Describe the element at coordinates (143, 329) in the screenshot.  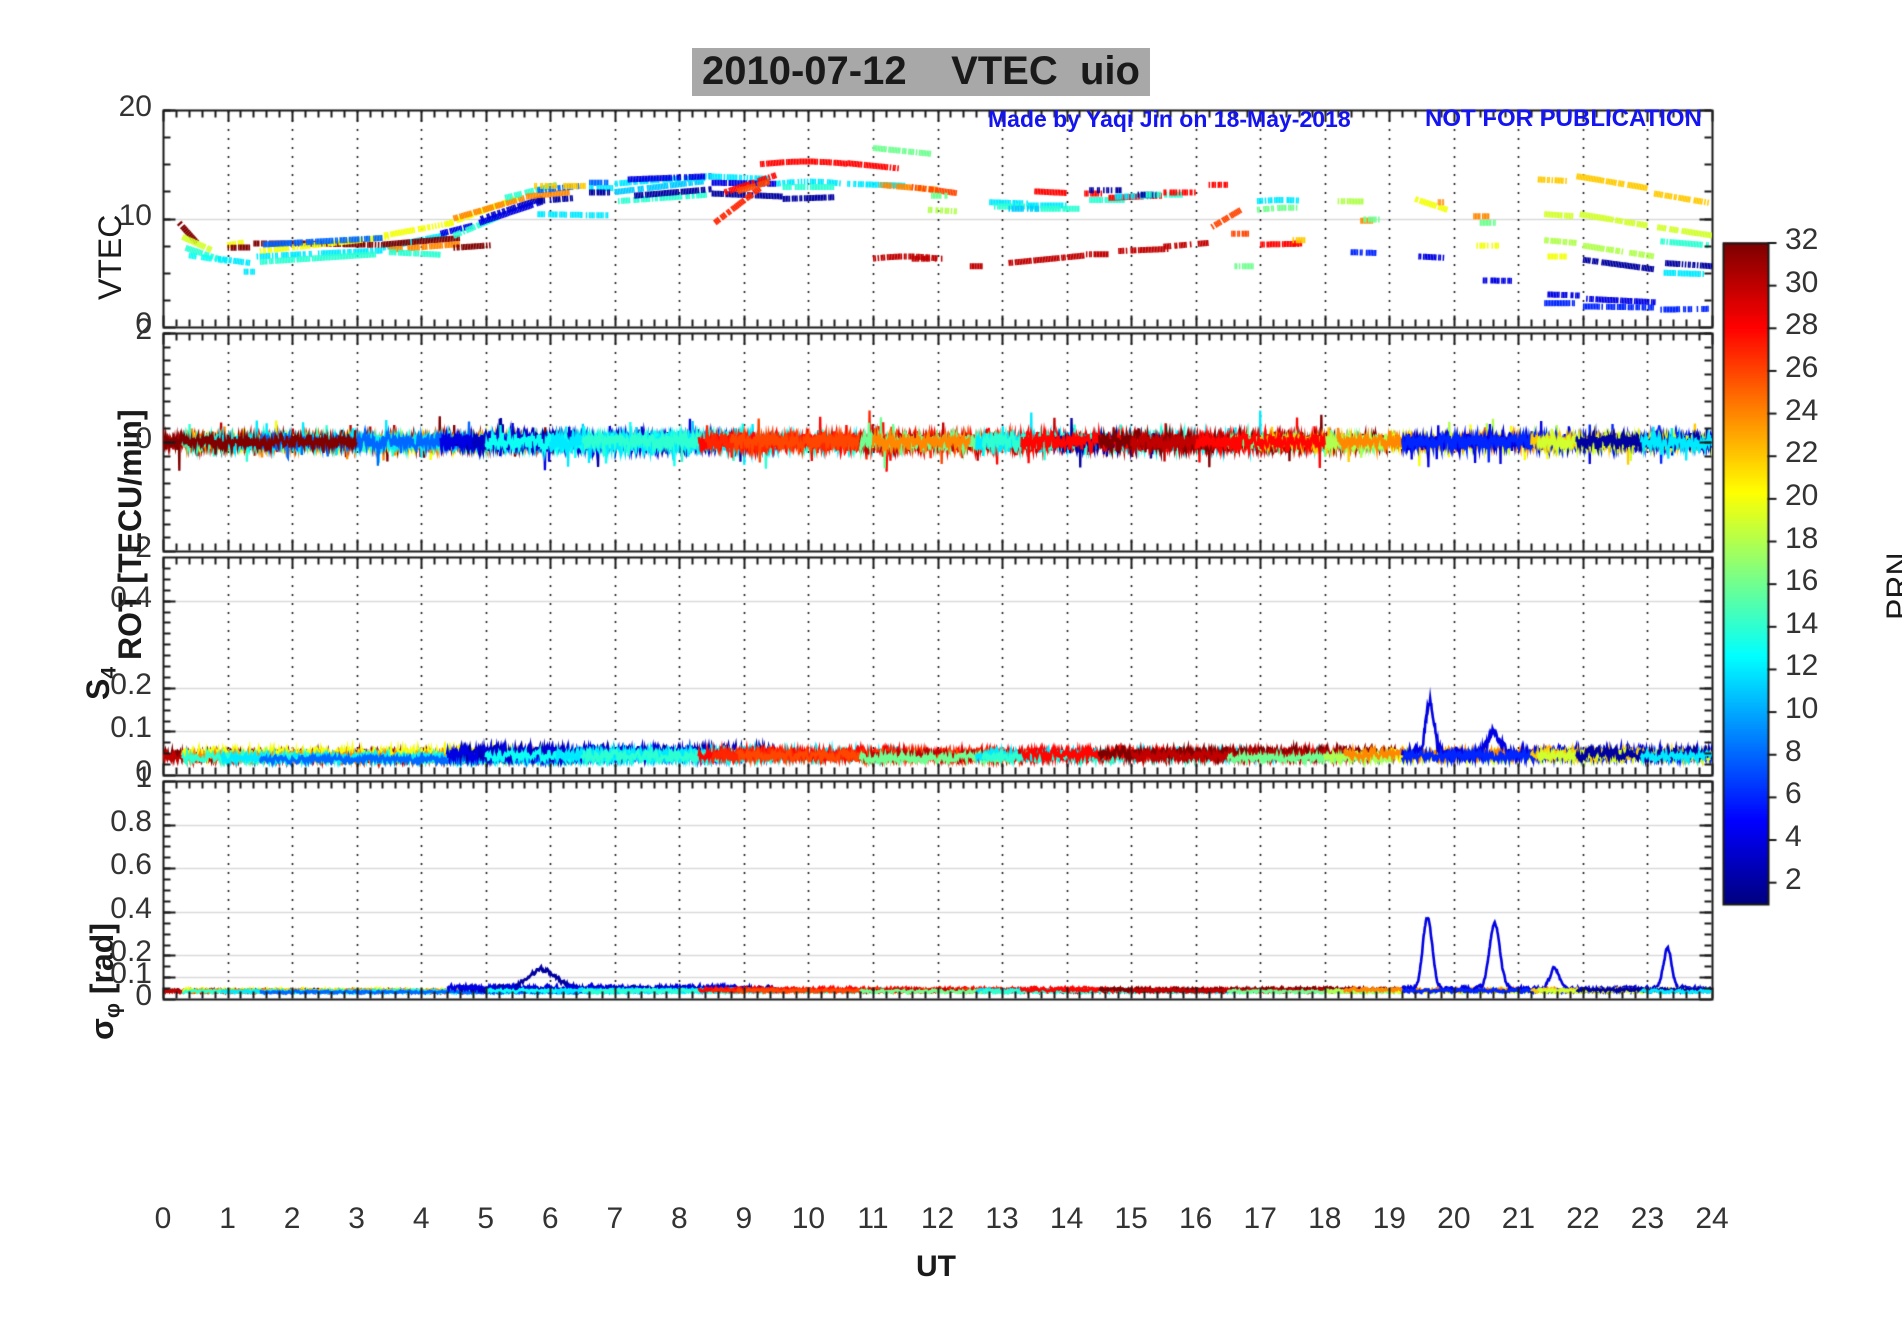
I see `ytick-label-rot-2: 2` at that location.